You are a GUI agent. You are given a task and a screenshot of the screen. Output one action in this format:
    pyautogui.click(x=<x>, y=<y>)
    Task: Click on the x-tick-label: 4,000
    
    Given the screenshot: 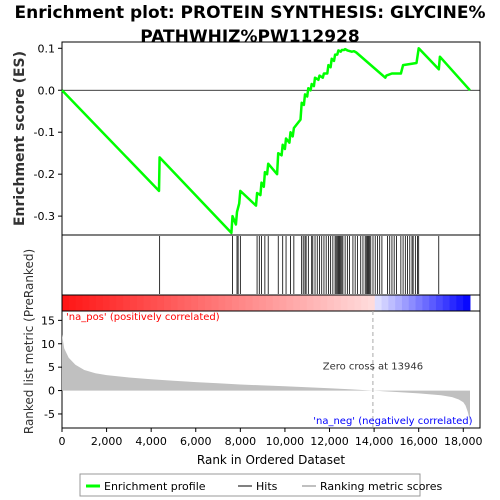 What is the action you would take?
    pyautogui.click(x=151, y=441)
    